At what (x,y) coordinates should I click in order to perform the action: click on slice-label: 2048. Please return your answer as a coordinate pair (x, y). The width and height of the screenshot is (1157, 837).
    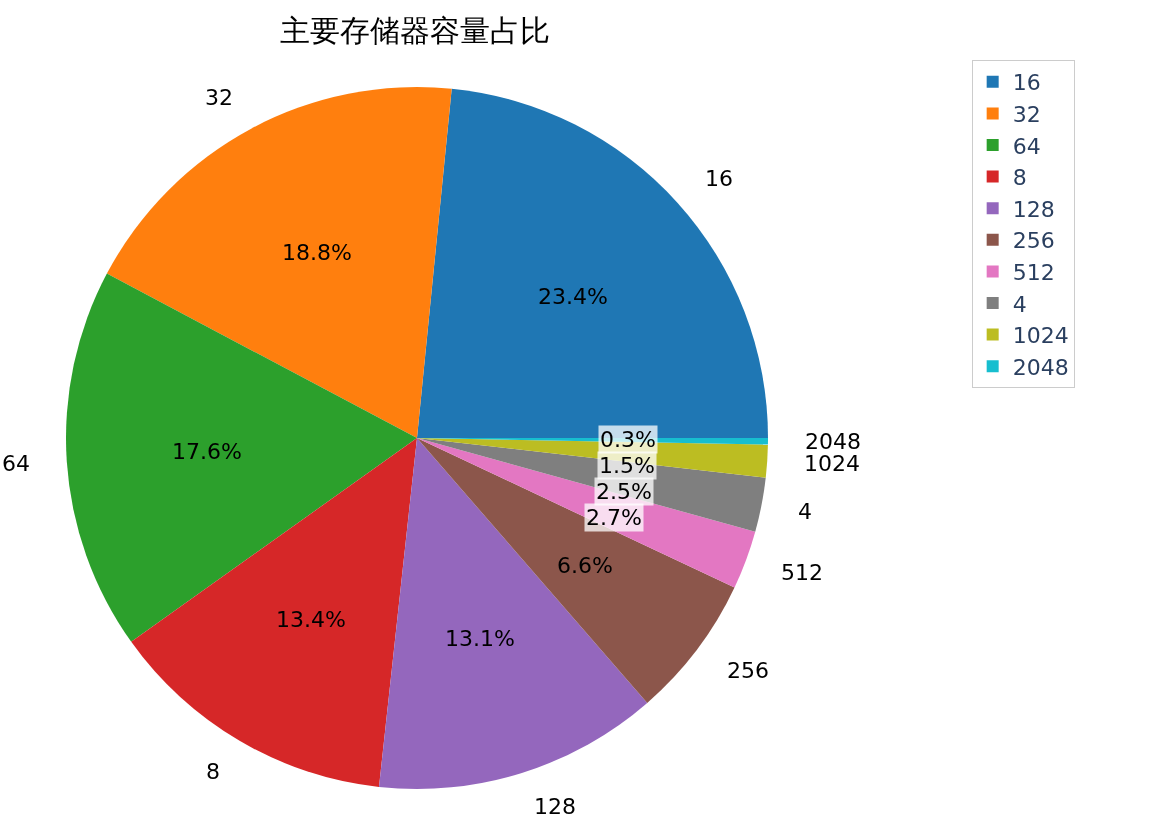
    Looking at the image, I should click on (833, 441).